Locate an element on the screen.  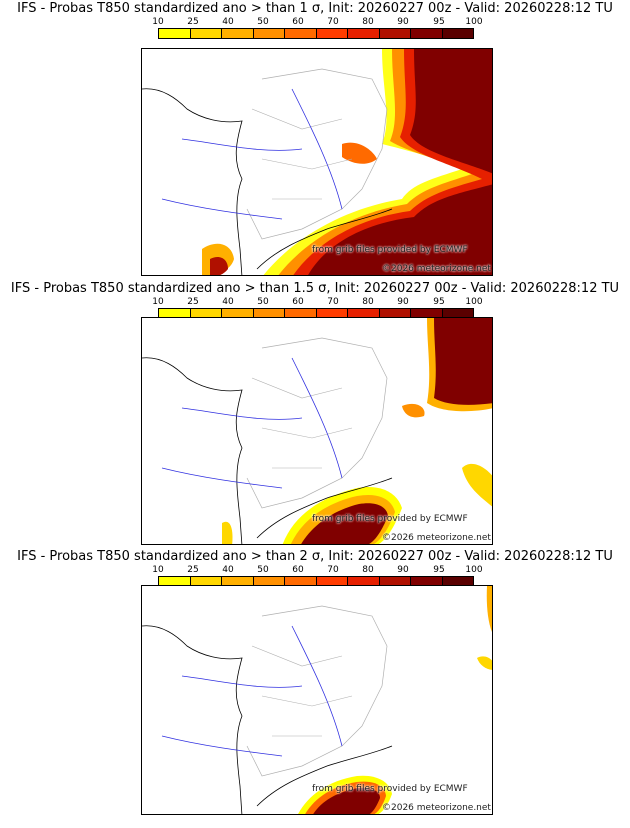
color-scale-bar is located at coordinates (316, 33).